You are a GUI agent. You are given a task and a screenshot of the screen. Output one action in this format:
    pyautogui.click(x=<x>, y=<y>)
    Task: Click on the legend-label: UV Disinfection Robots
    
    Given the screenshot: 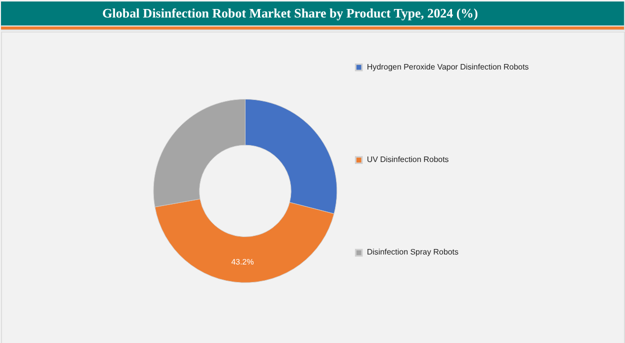 What is the action you would take?
    pyautogui.click(x=407, y=159)
    